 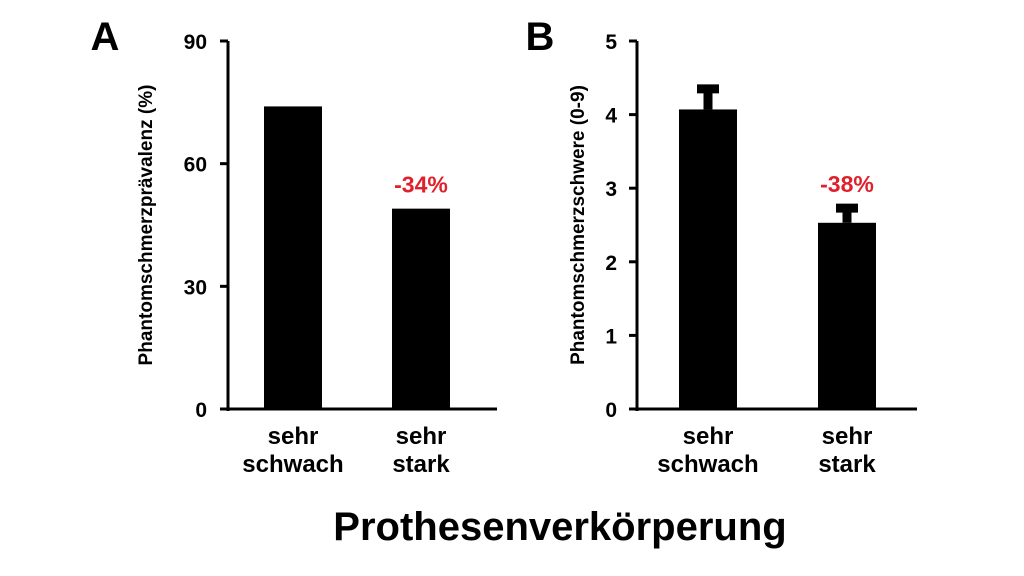 I want to click on y-tick-label: 60, so click(x=195, y=165).